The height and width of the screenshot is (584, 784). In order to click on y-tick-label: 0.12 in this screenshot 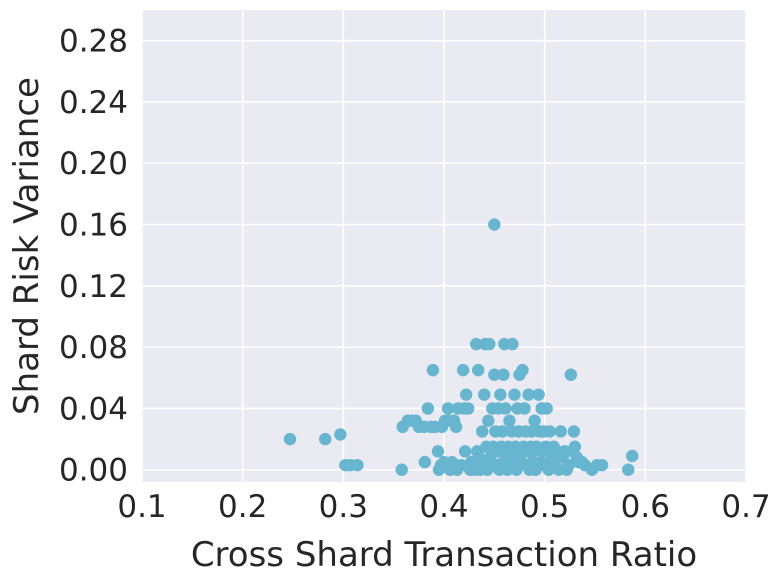, I will do `click(93, 287)`.